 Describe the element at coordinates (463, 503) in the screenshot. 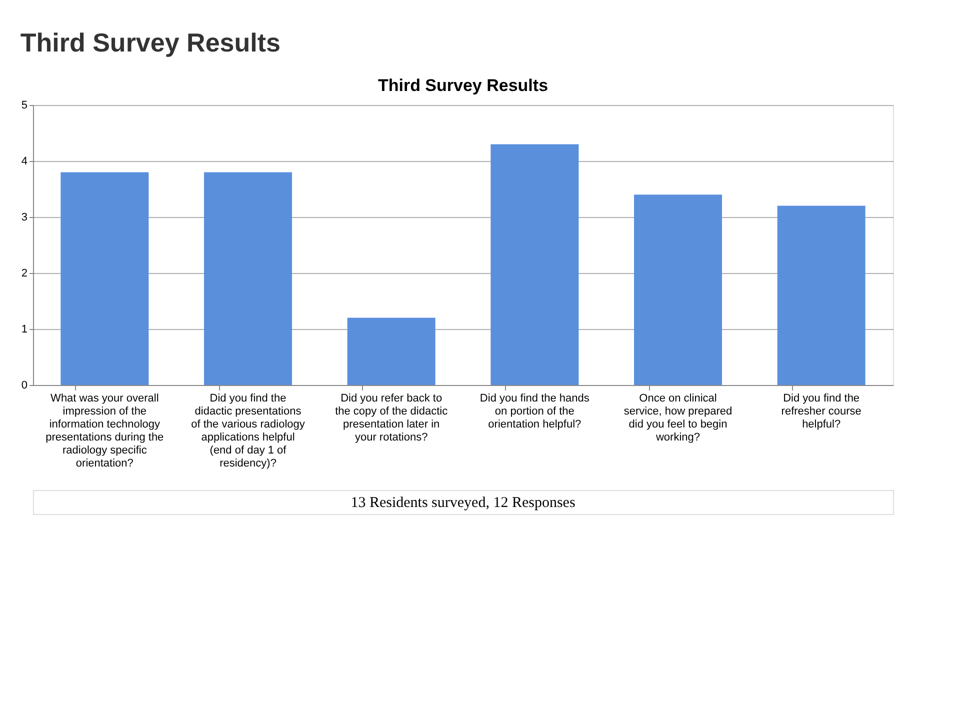

I see `text: 13 Residents surveyed, 12 Responses` at that location.